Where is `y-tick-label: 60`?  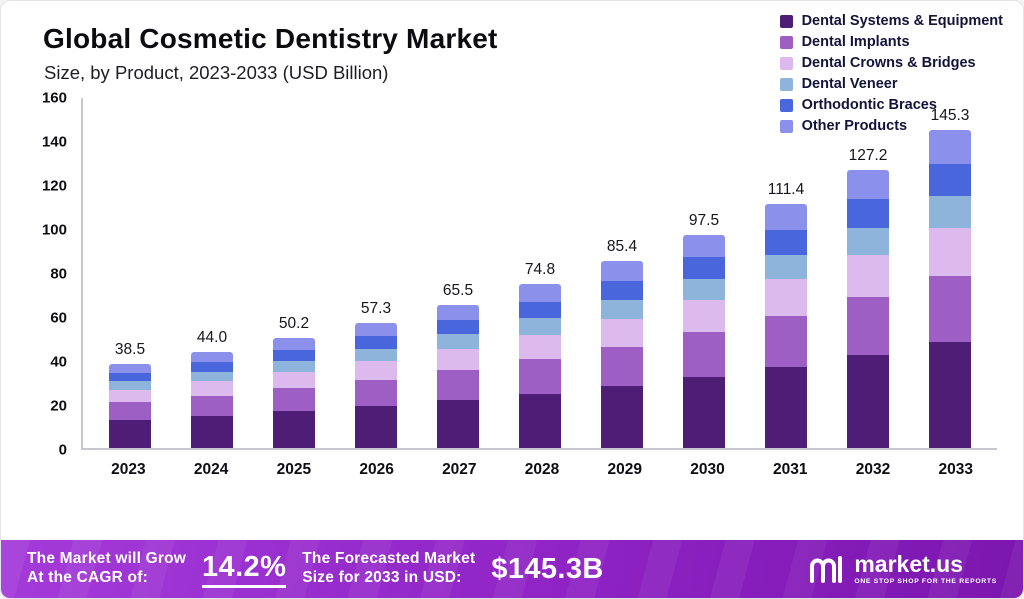 y-tick-label: 60 is located at coordinates (58, 318).